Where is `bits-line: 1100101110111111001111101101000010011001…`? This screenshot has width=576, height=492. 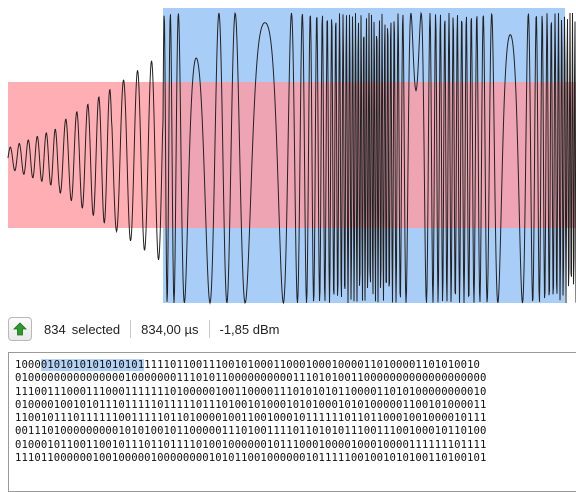
bits-line: 1100101110111111001111101101000010011001… is located at coordinates (295, 418).